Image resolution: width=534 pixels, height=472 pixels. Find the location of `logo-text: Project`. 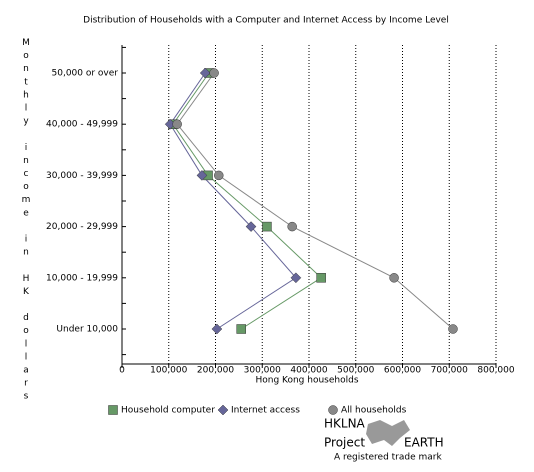

logo-text: Project is located at coordinates (344, 443).